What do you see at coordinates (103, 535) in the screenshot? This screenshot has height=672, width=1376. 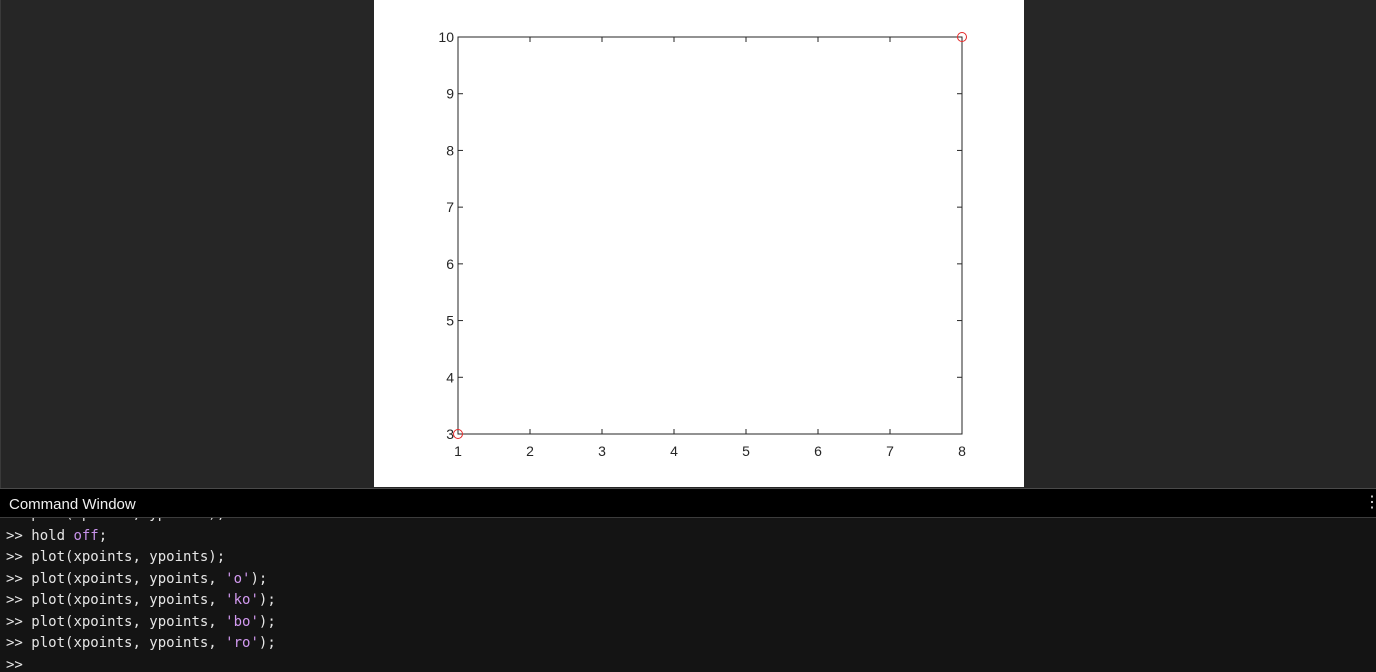 I see `command-code-rest: ;` at bounding box center [103, 535].